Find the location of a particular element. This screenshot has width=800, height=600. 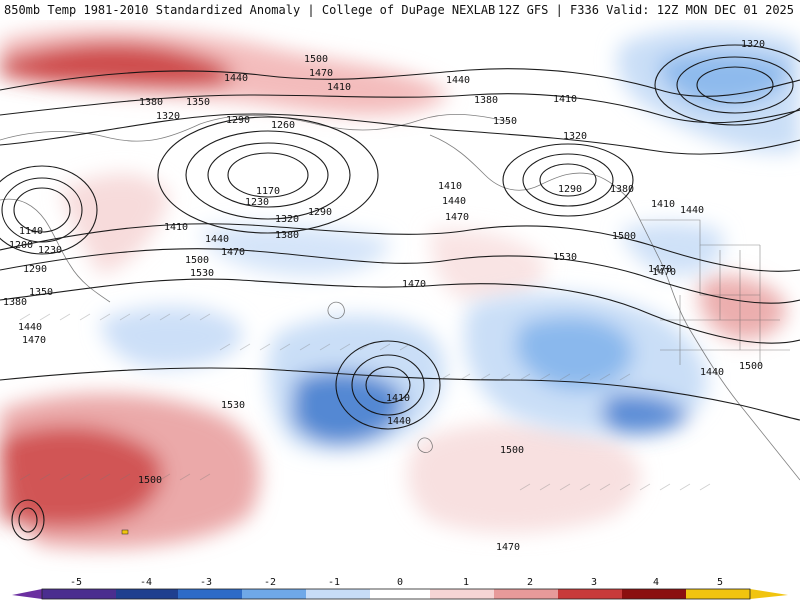

legend-tick-label: -2 is located at coordinates (270, 582).